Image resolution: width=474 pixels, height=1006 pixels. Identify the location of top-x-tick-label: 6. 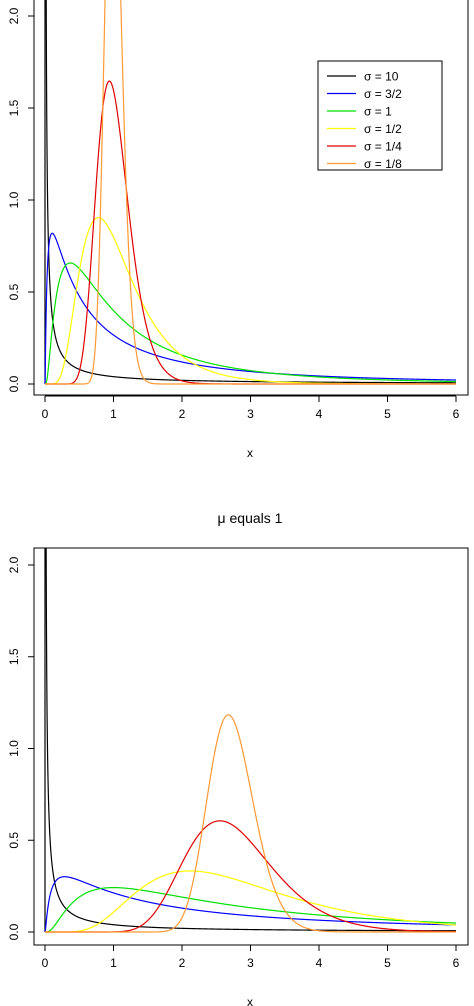
(456, 414).